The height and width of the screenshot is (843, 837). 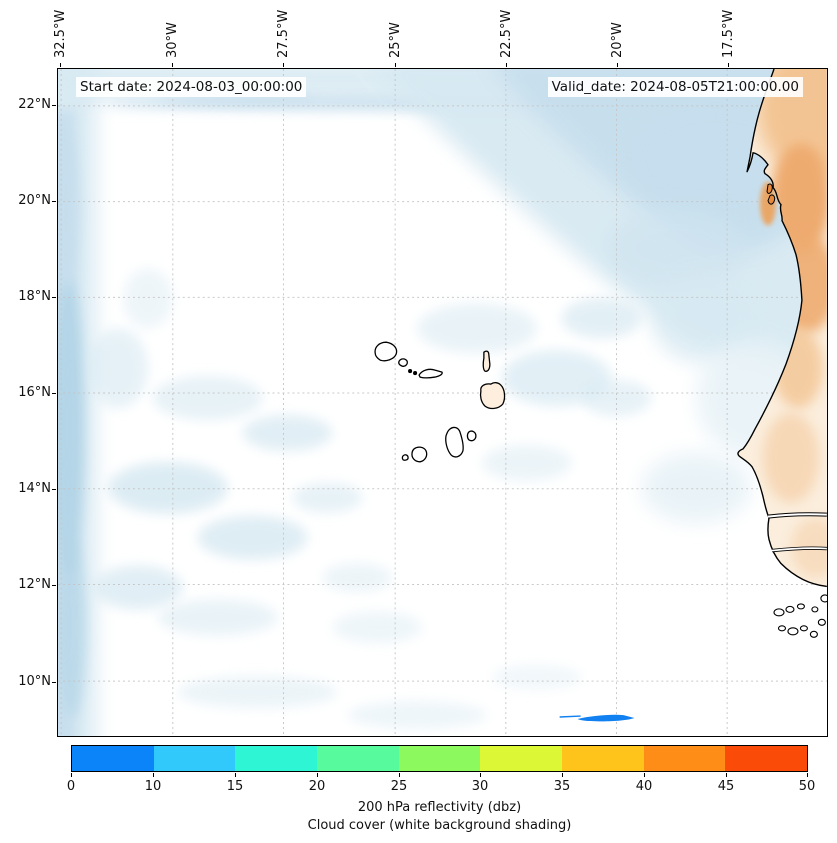 What do you see at coordinates (395, 40) in the screenshot?
I see `x-tick-label: 25°W` at bounding box center [395, 40].